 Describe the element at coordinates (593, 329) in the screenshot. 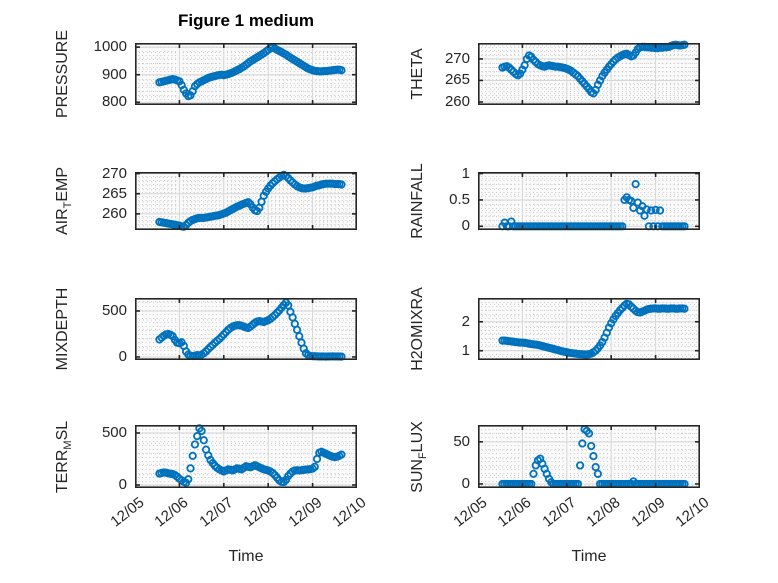

I see `data-series-h2omixra` at that location.